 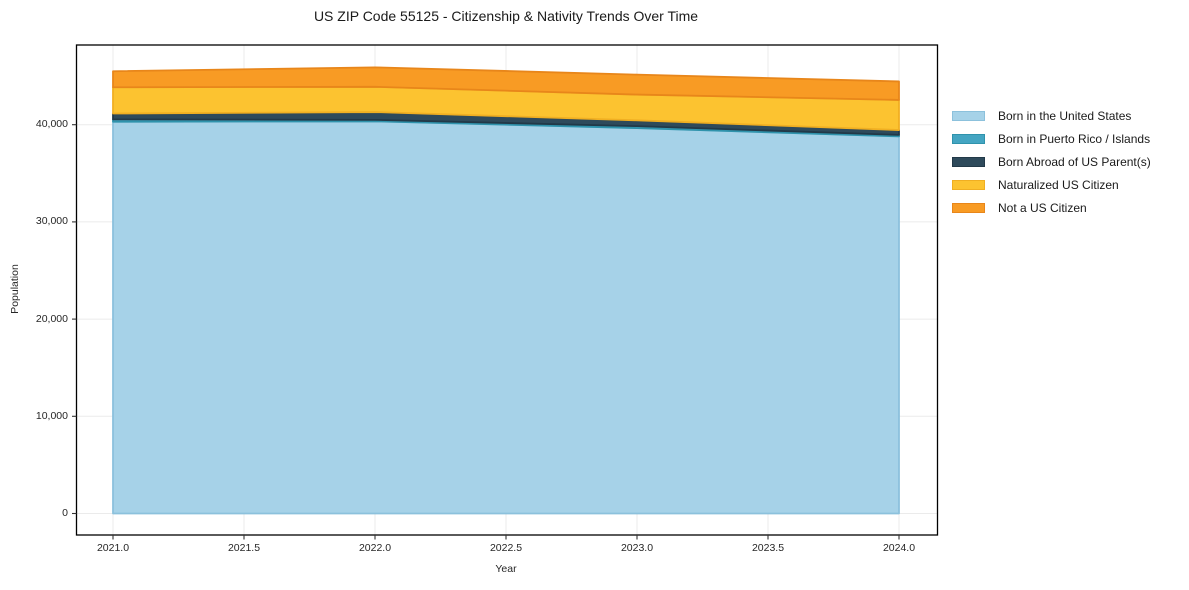 I want to click on legend-label: Born in the United States, so click(x=1065, y=115).